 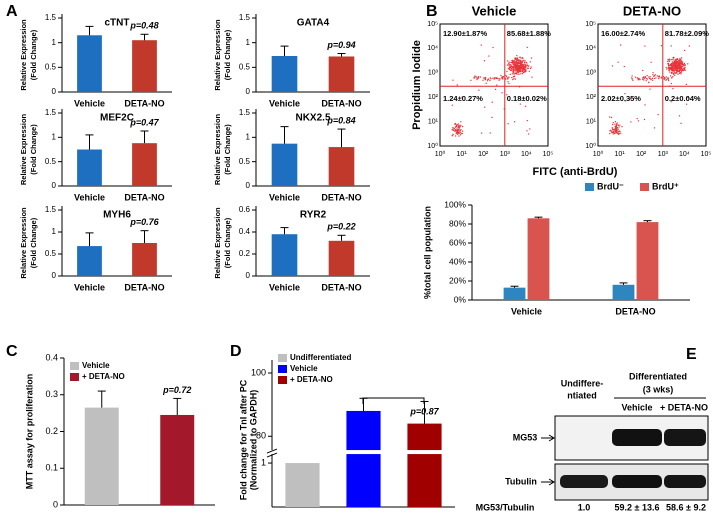 What do you see at coordinates (117, 23) in the screenshot?
I see `chart-title: cTNT` at bounding box center [117, 23].